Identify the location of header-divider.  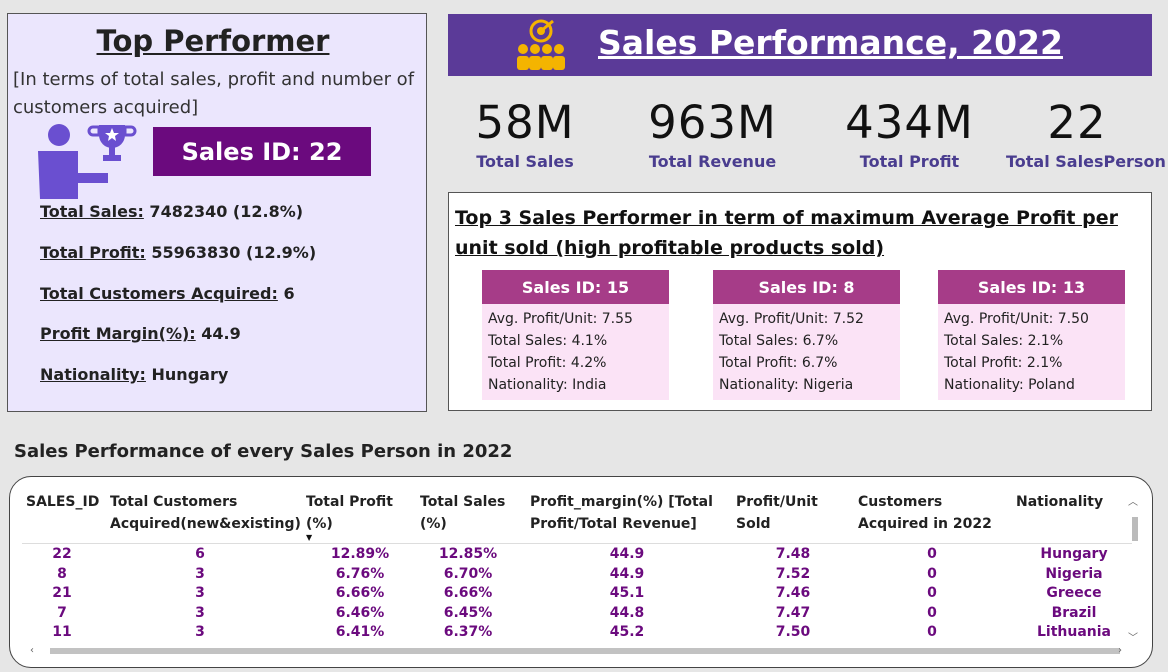
(577, 543).